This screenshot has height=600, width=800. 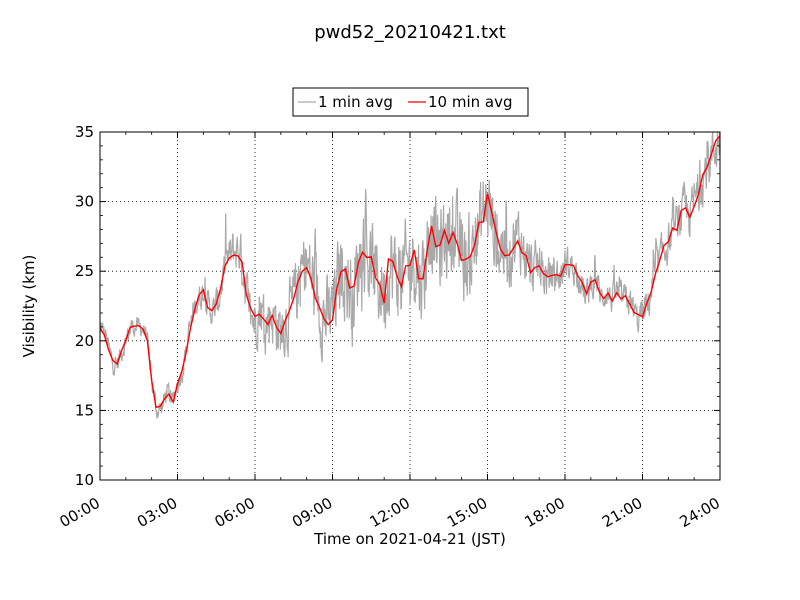 I want to click on x-tick-label: 15:00, so click(x=467, y=512).